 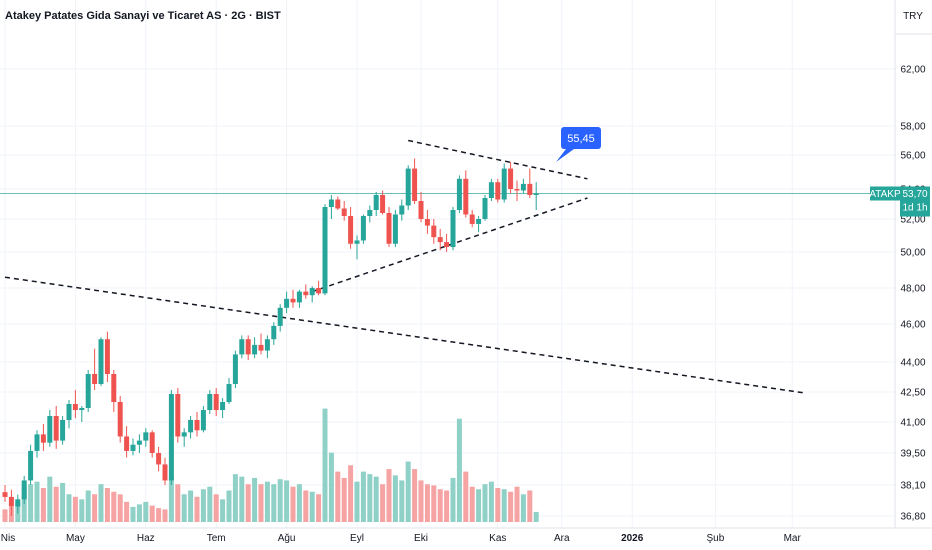 What do you see at coordinates (793, 538) in the screenshot?
I see `time-tick-label: Mar` at bounding box center [793, 538].